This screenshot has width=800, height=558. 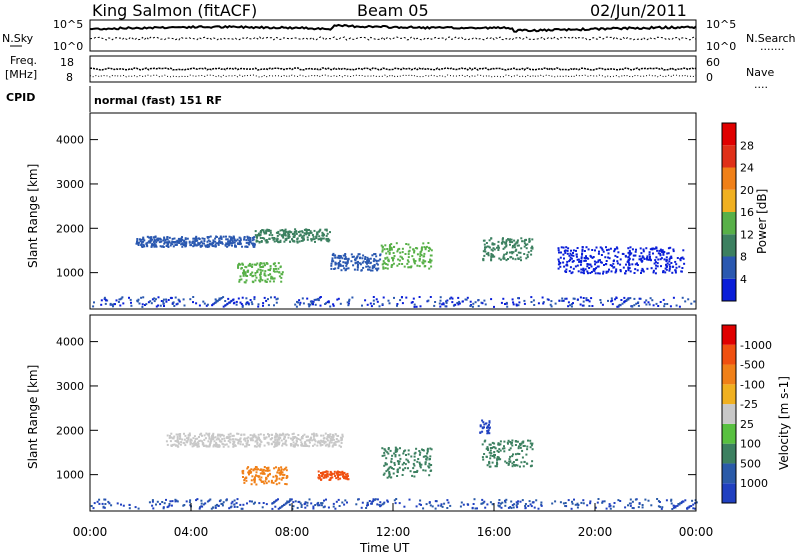 What do you see at coordinates (70, 475) in the screenshot?
I see `y-tick-label: 1000` at bounding box center [70, 475].